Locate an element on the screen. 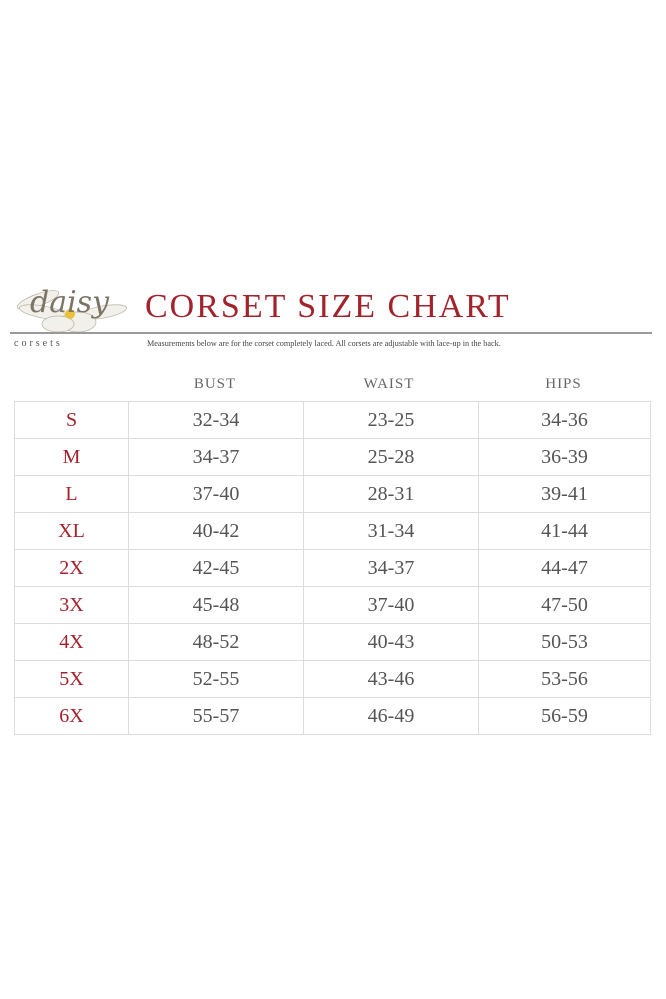 The image size is (666, 999). bust-cell: 45-48 is located at coordinates (216, 605).